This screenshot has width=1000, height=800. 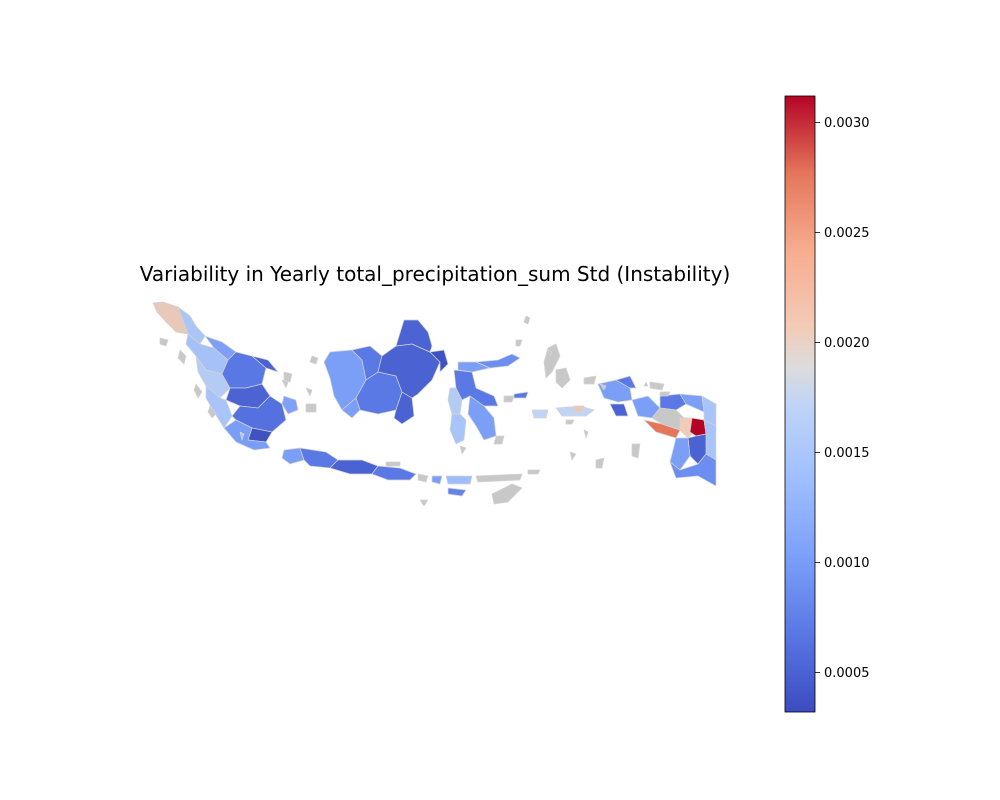 What do you see at coordinates (458, 429) in the screenshot?
I see `region-south-sulawesi` at bounding box center [458, 429].